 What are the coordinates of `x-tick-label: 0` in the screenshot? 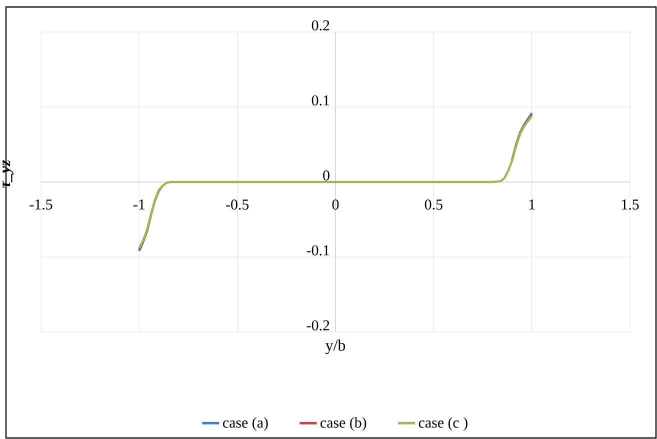 It's located at (335, 205).